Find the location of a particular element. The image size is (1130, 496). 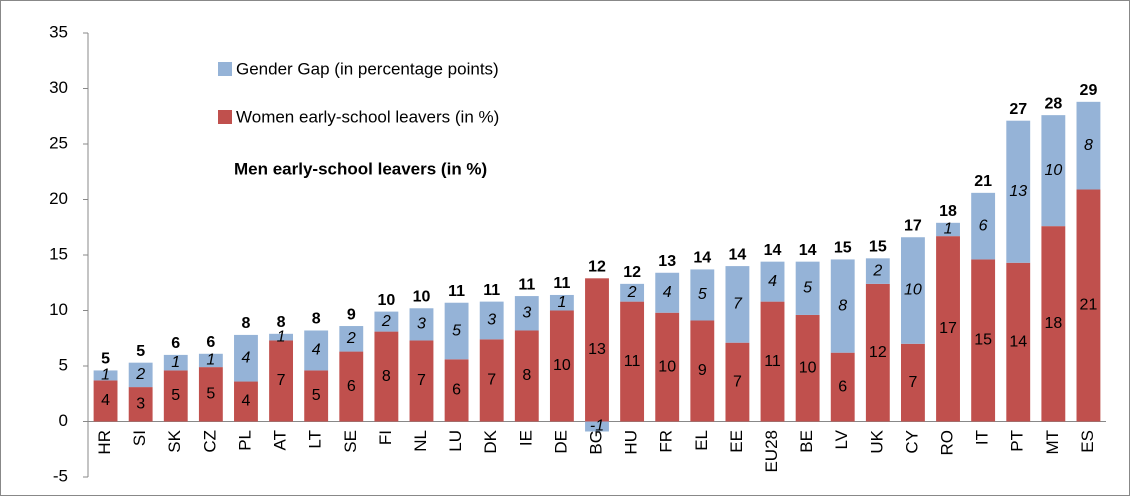

legend-label: Men early-school leavers (in %) is located at coordinates (360, 168).